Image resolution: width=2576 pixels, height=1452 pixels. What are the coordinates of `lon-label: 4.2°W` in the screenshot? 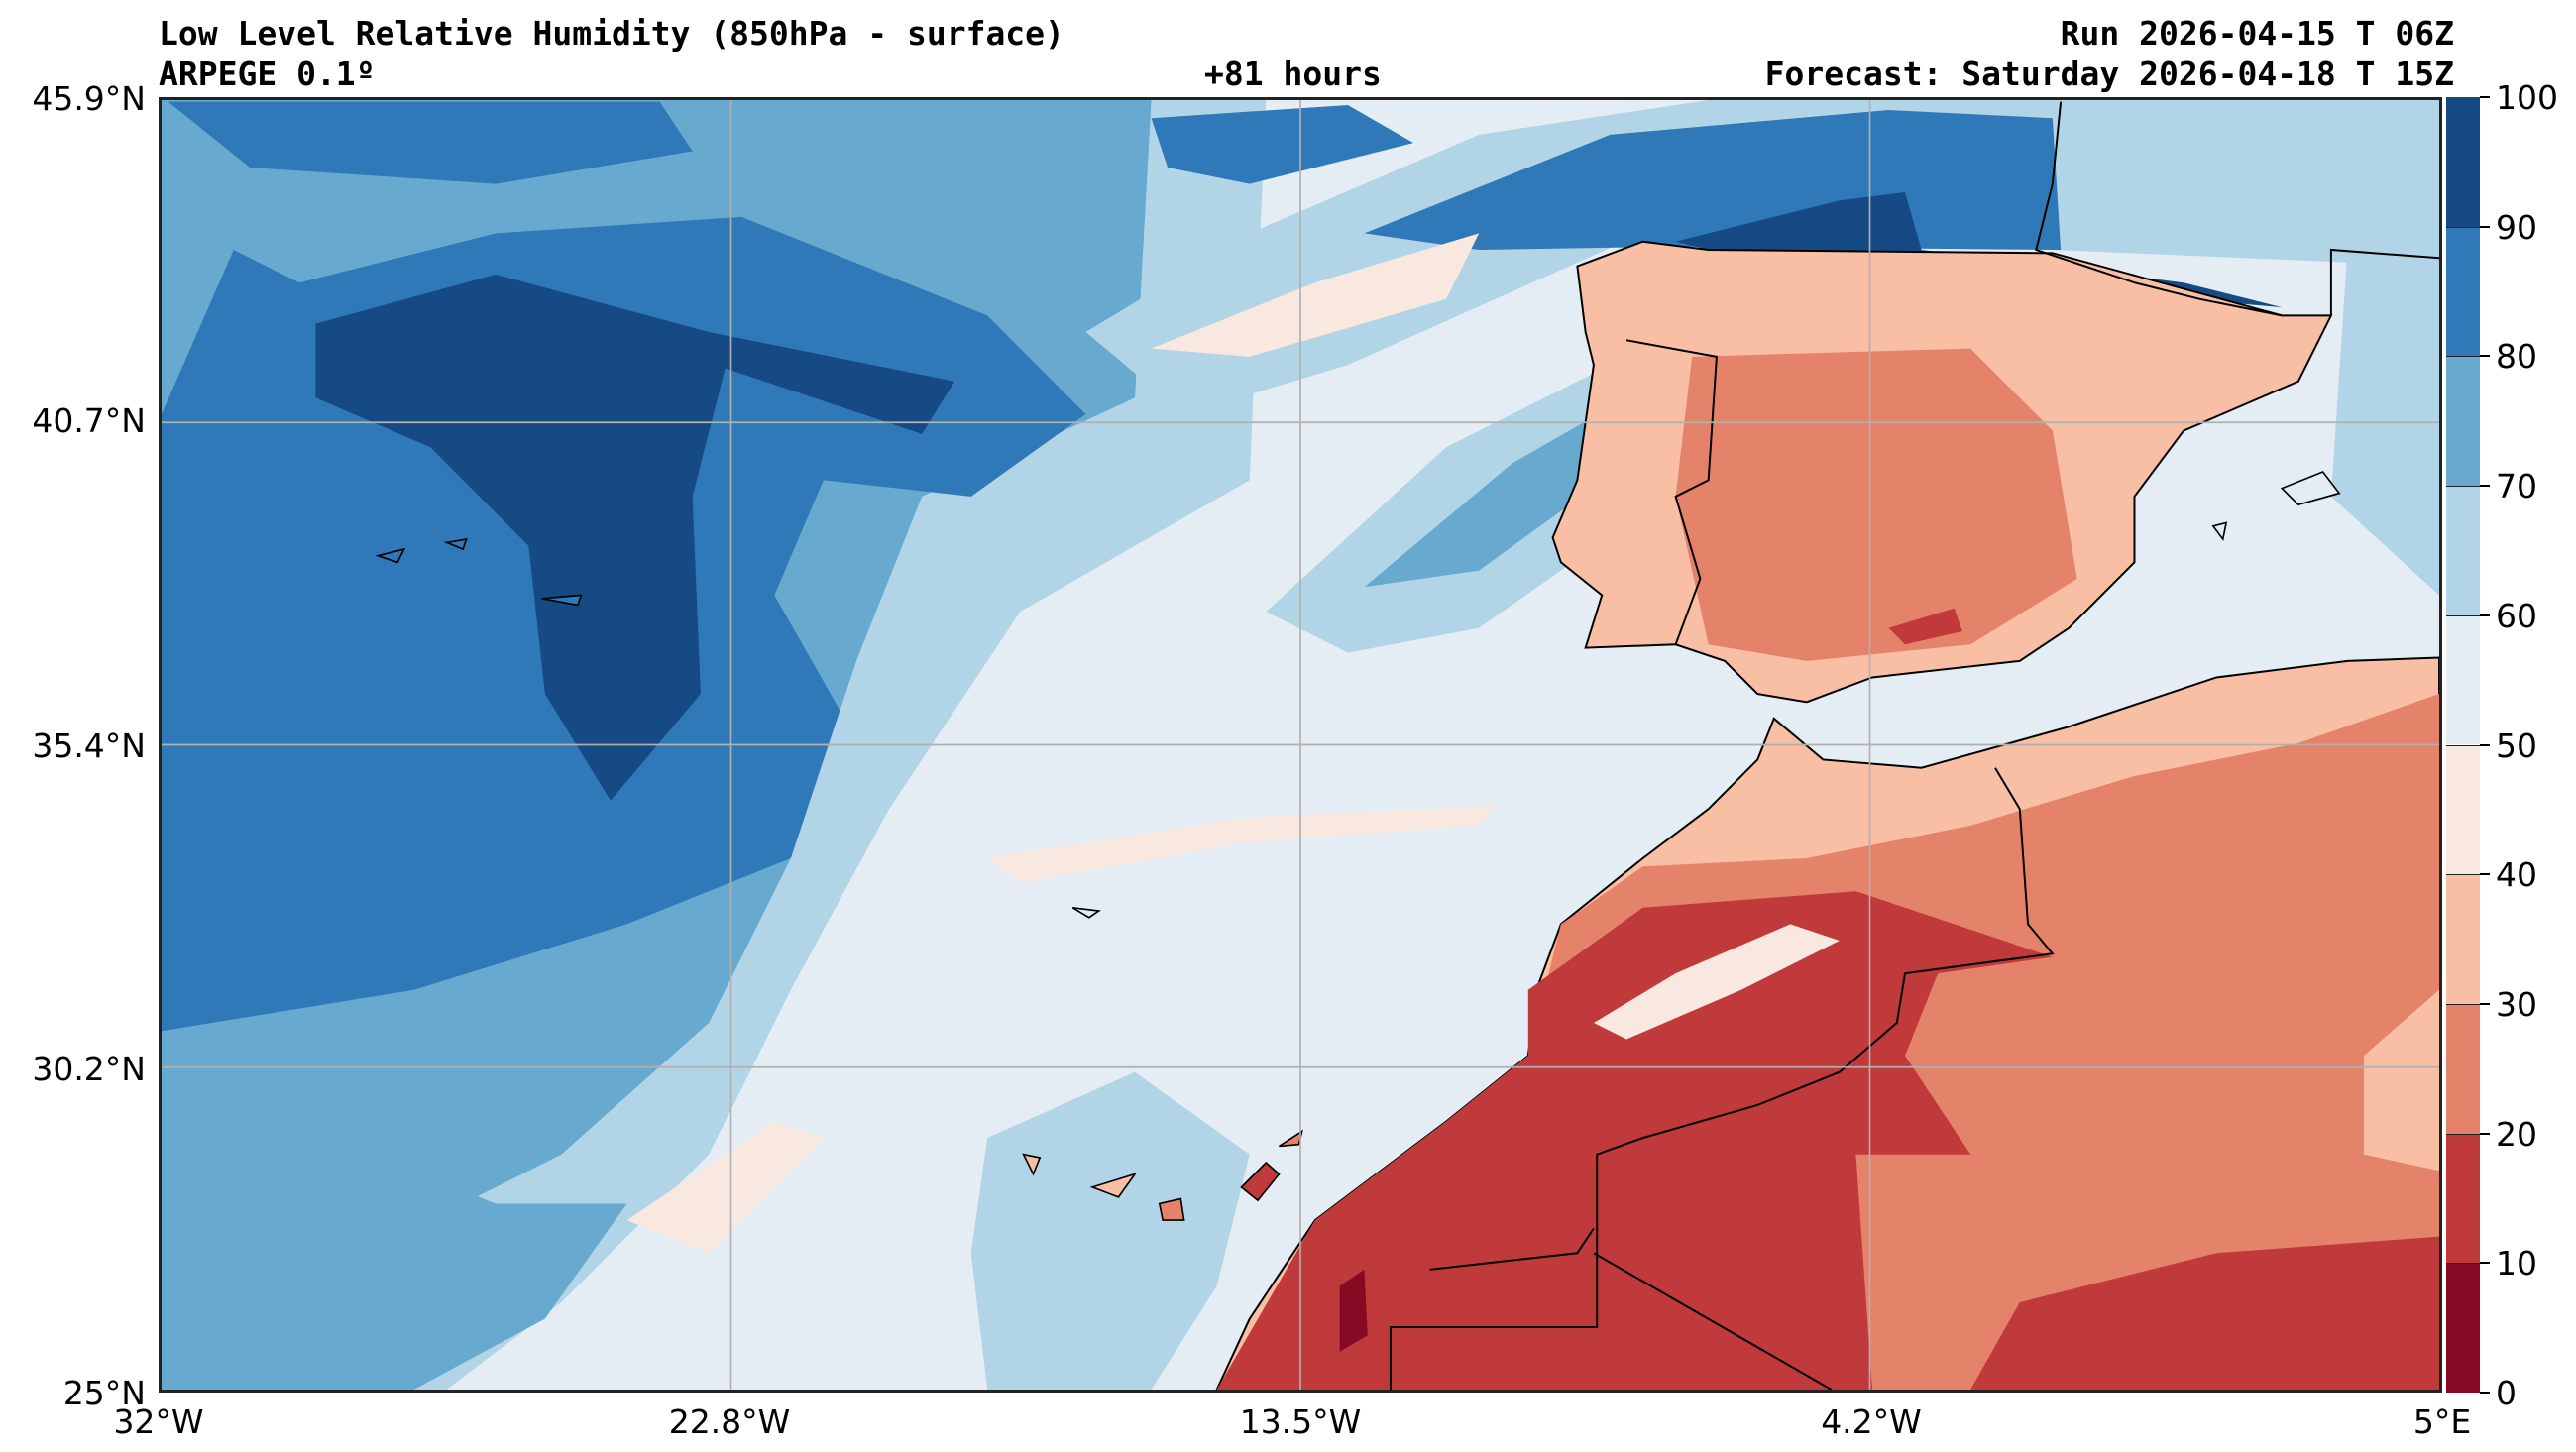 It's located at (1871, 1421).